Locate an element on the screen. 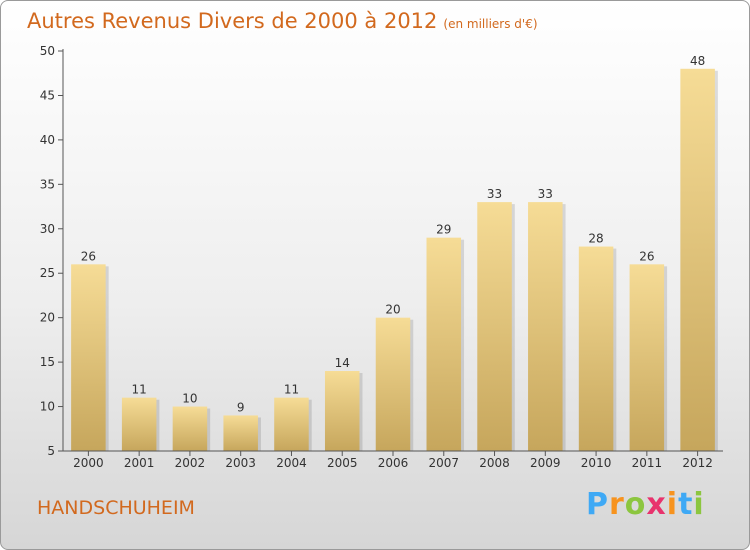 This screenshot has height=550, width=750. x-tick-label: 2001 is located at coordinates (139, 463).